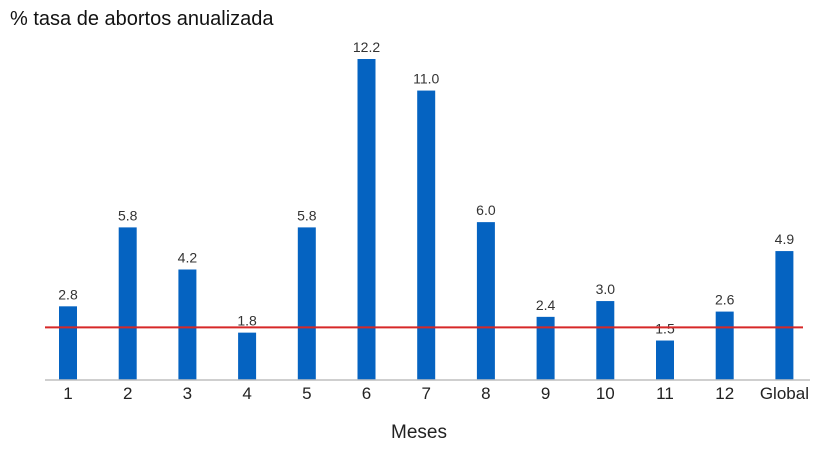 The height and width of the screenshot is (455, 820). I want to click on x-axis-label: Meses, so click(419, 432).